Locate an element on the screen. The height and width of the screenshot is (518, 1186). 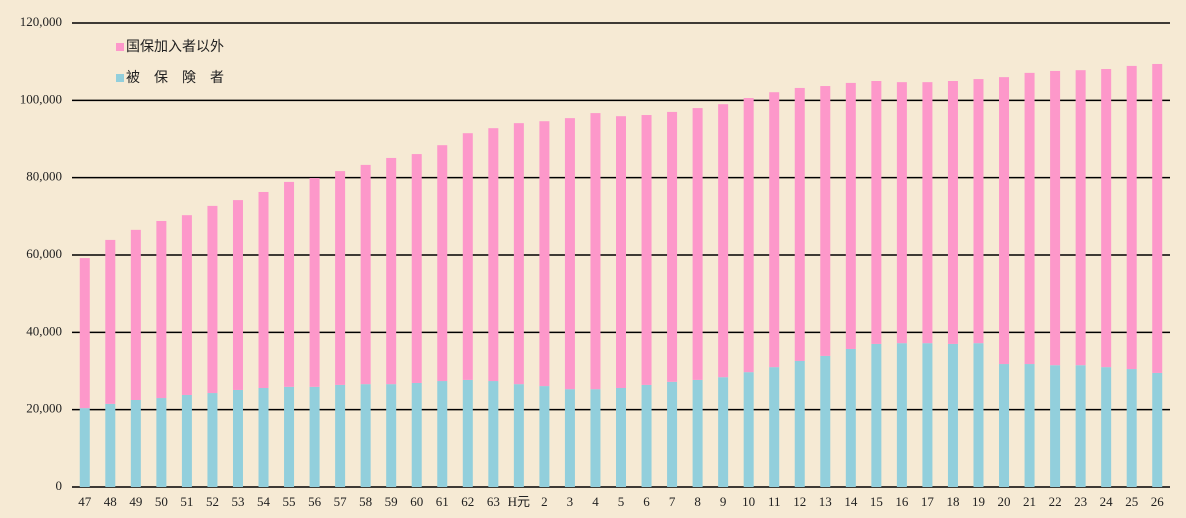
x-tick-label: 57 is located at coordinates (341, 501).